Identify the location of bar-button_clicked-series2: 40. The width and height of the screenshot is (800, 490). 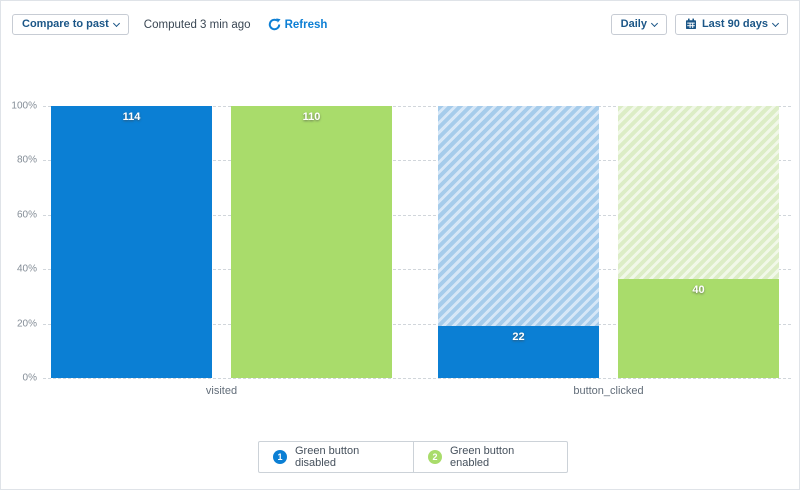
(698, 242).